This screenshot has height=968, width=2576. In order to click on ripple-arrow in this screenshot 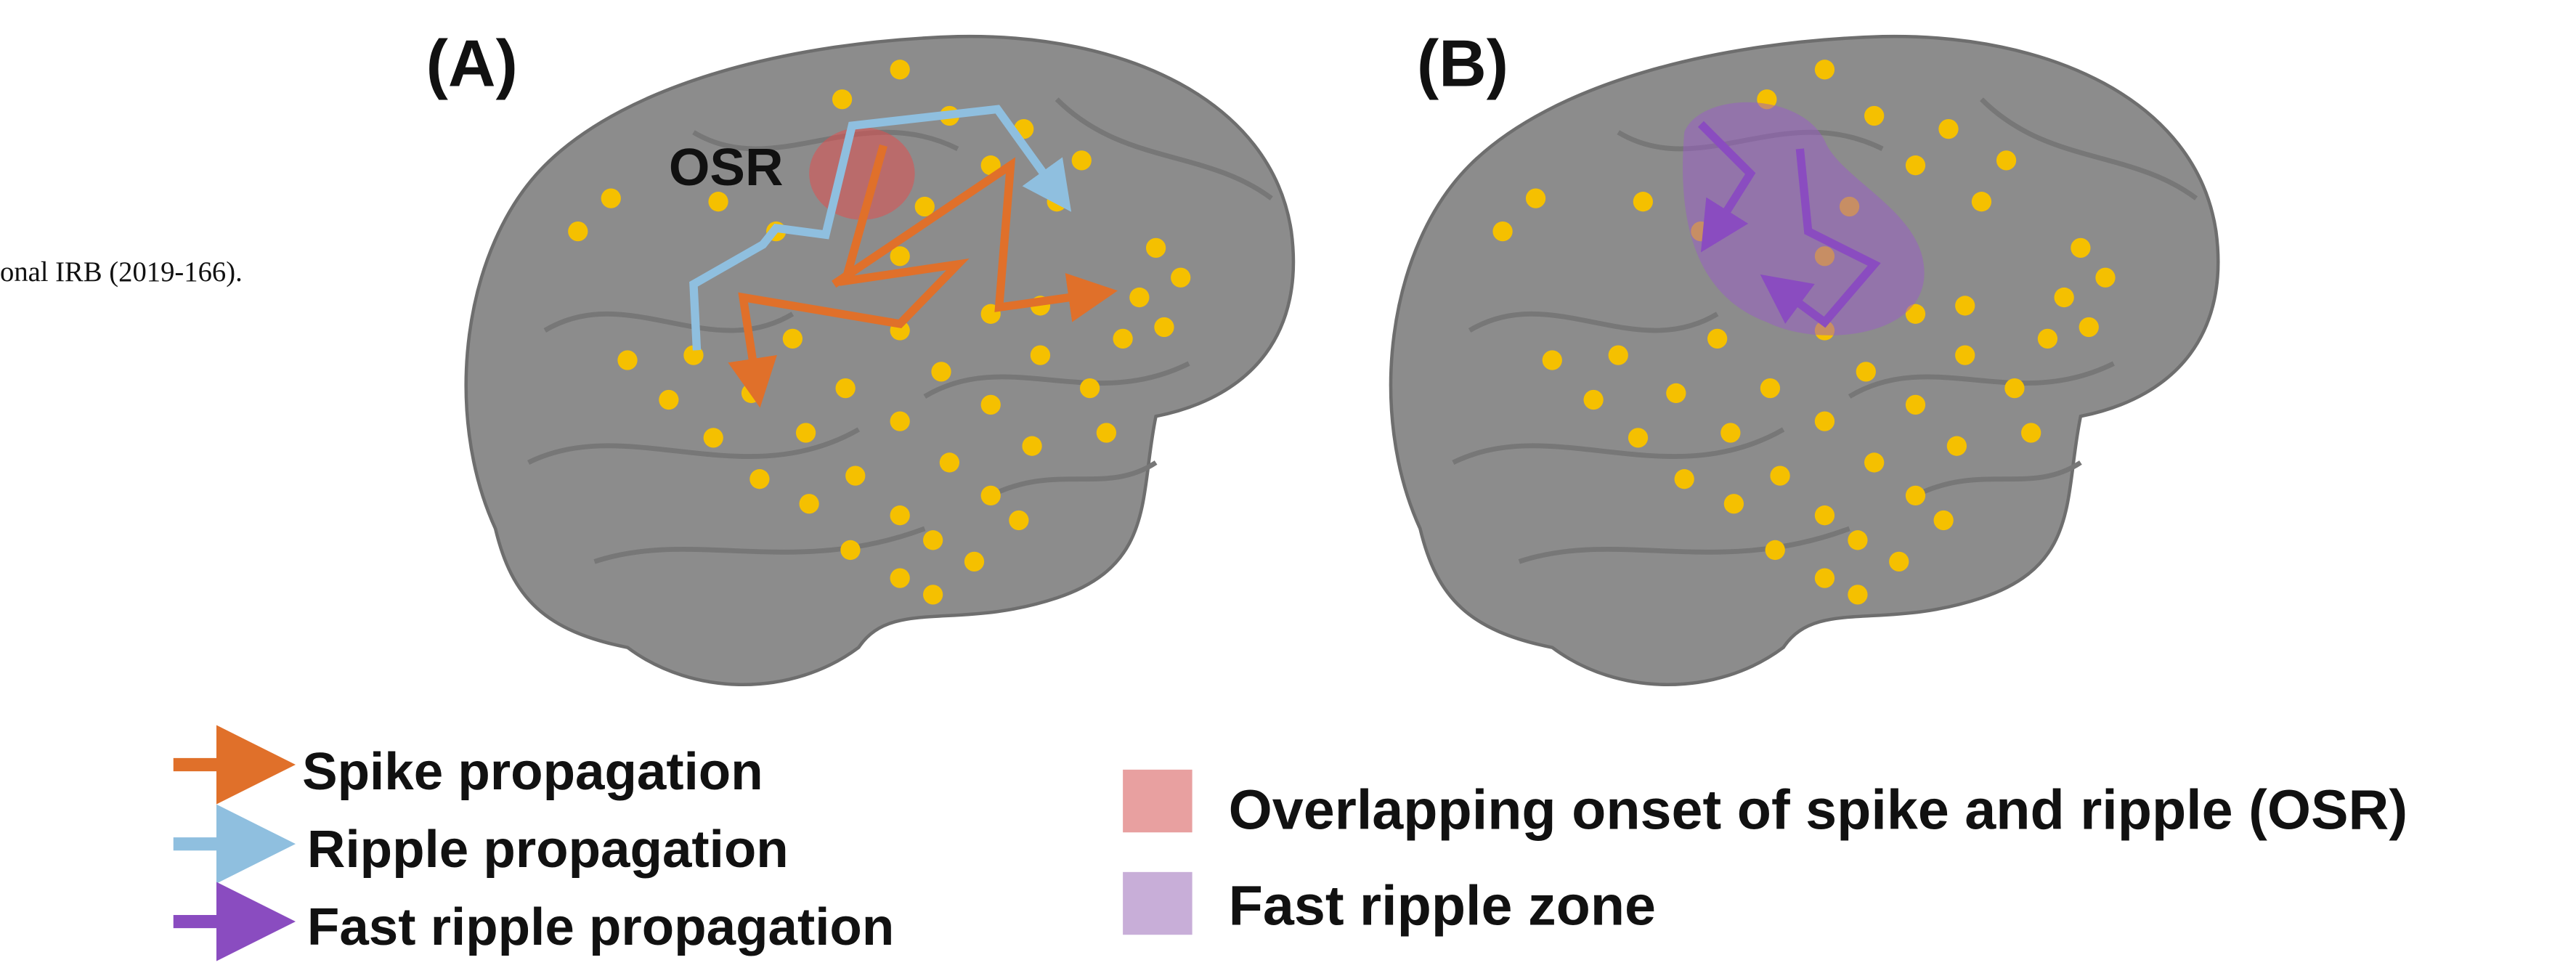, I will do `click(880, 228)`.